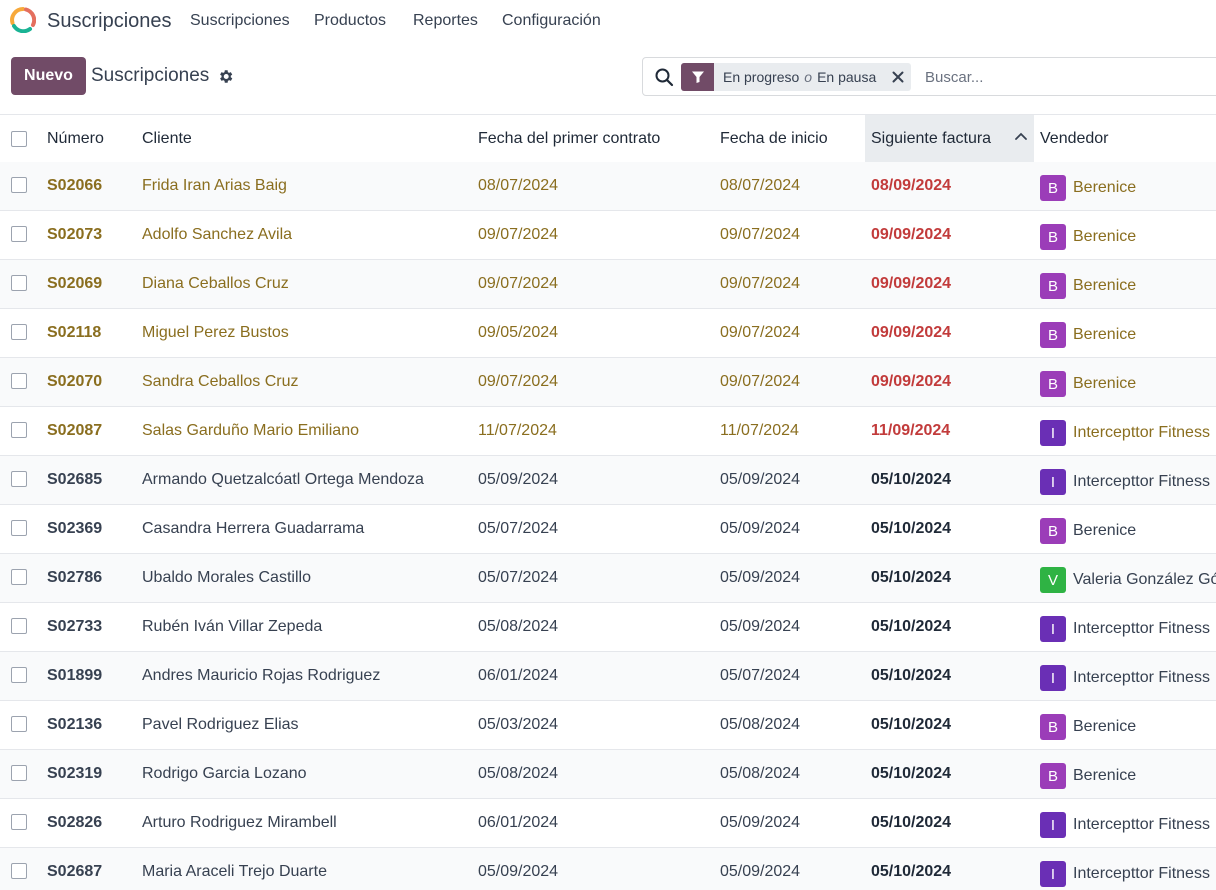  What do you see at coordinates (19, 139) in the screenshot?
I see `select-all-checkbox` at bounding box center [19, 139].